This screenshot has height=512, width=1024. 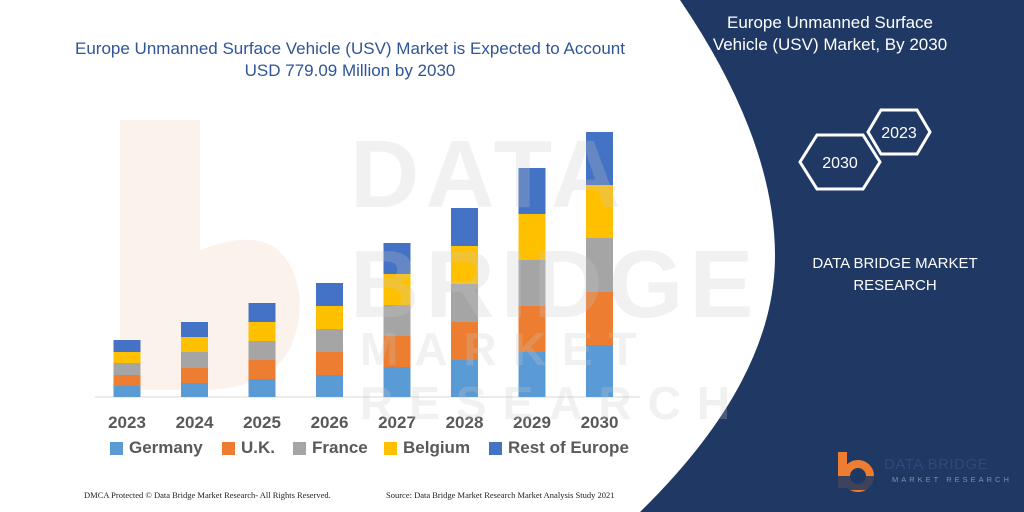 What do you see at coordinates (857, 472) in the screenshot?
I see `data-bridge-logo-icon` at bounding box center [857, 472].